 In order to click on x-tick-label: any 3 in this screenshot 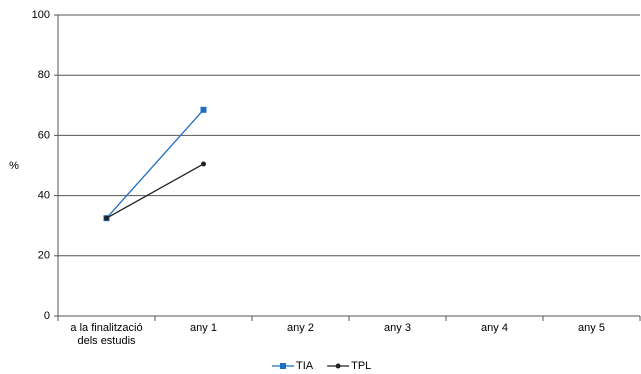, I will do `click(397, 328)`.